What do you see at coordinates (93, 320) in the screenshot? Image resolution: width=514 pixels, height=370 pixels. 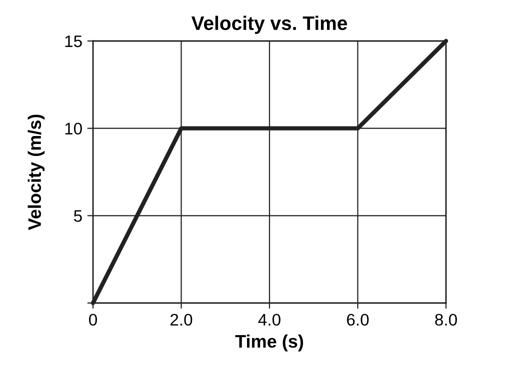 I see `x-tick-label: 0` at bounding box center [93, 320].